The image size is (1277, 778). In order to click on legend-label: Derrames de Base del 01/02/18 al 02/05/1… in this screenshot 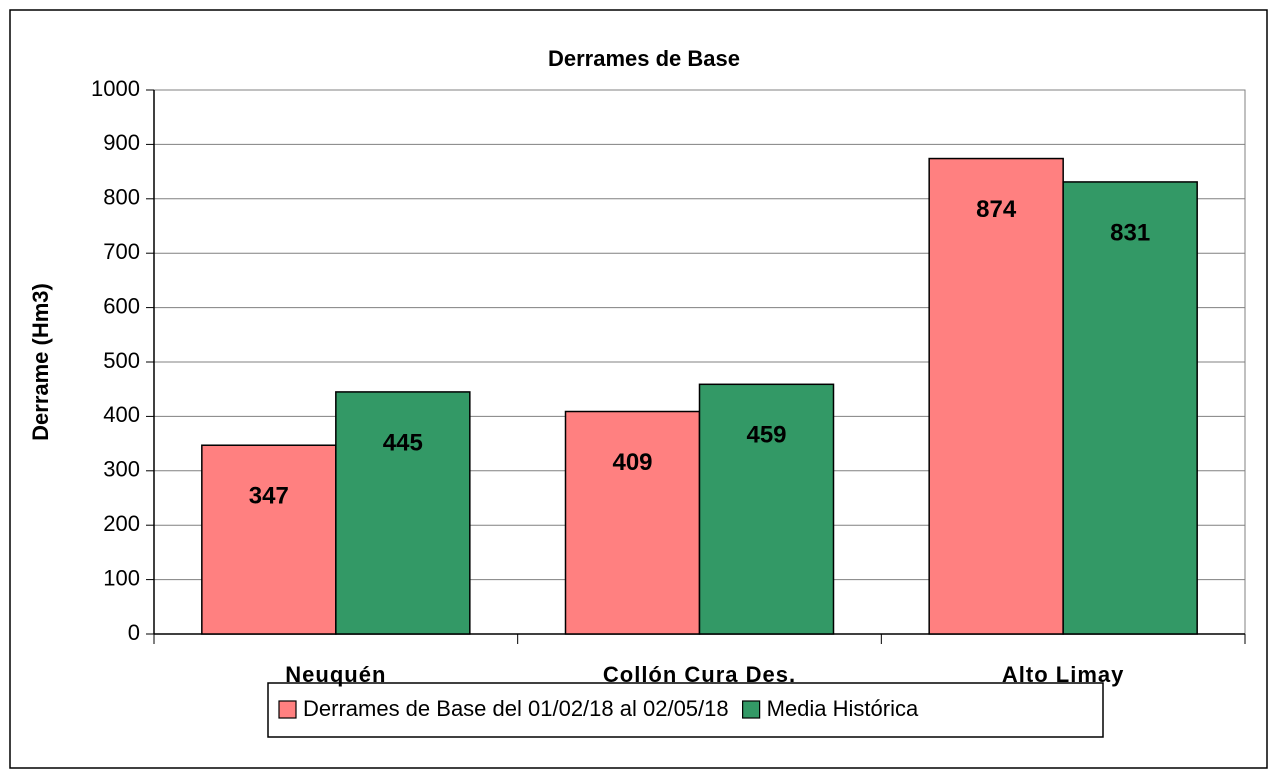, I will do `click(516, 708)`.